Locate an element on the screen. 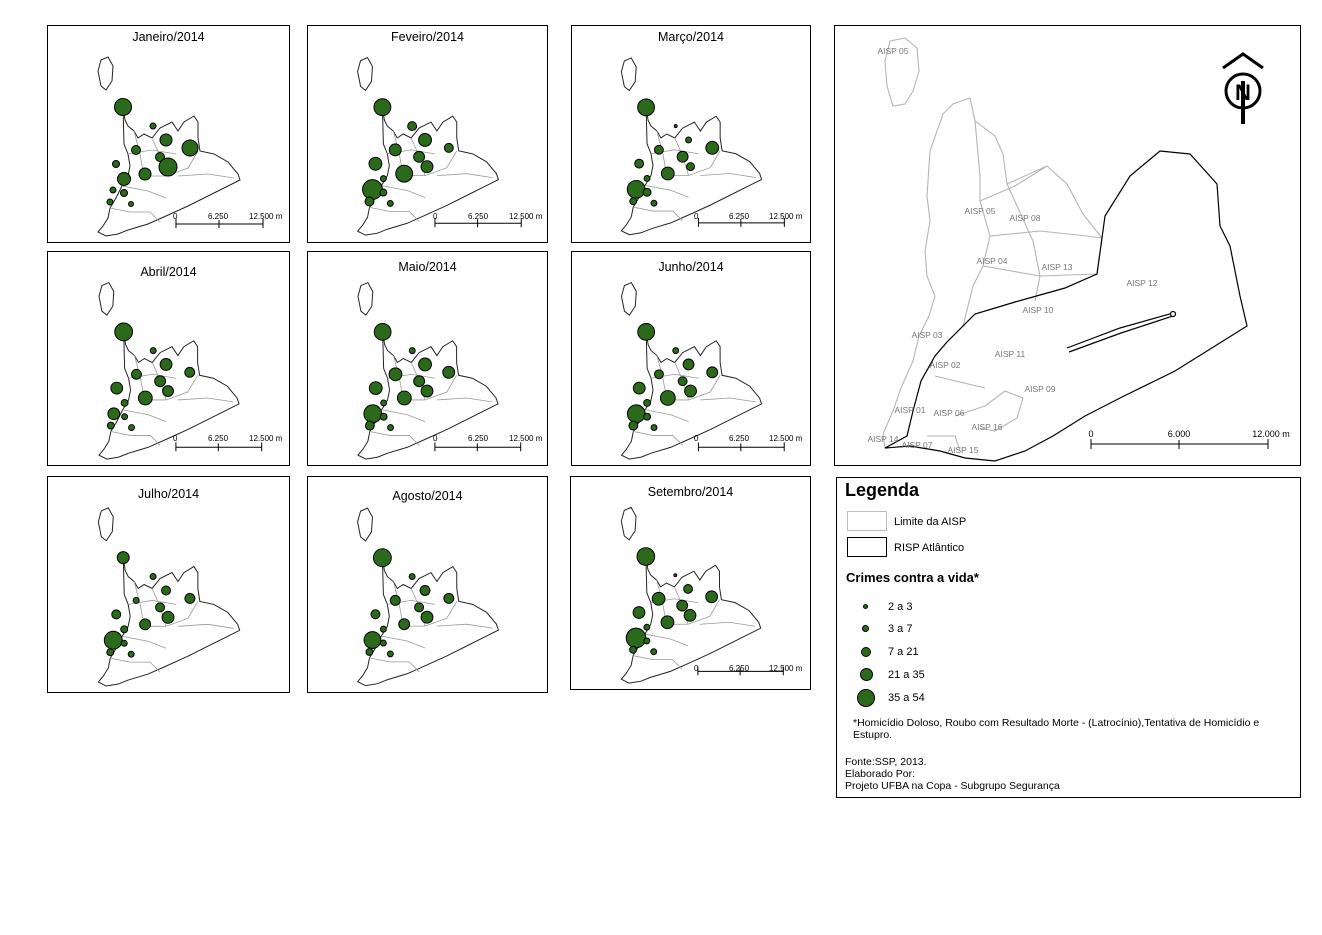  overview-scale-tick-end: 12.000 m is located at coordinates (1271, 434).